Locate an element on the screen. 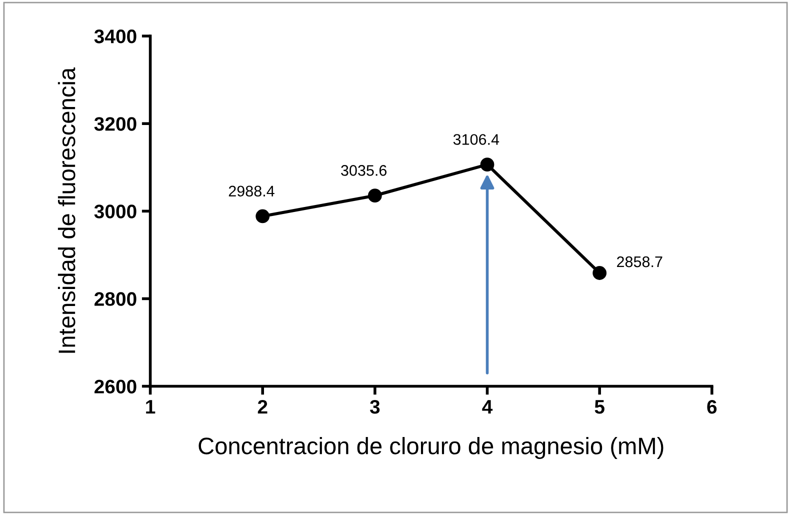  x-tick-label: 1 is located at coordinates (151, 407).